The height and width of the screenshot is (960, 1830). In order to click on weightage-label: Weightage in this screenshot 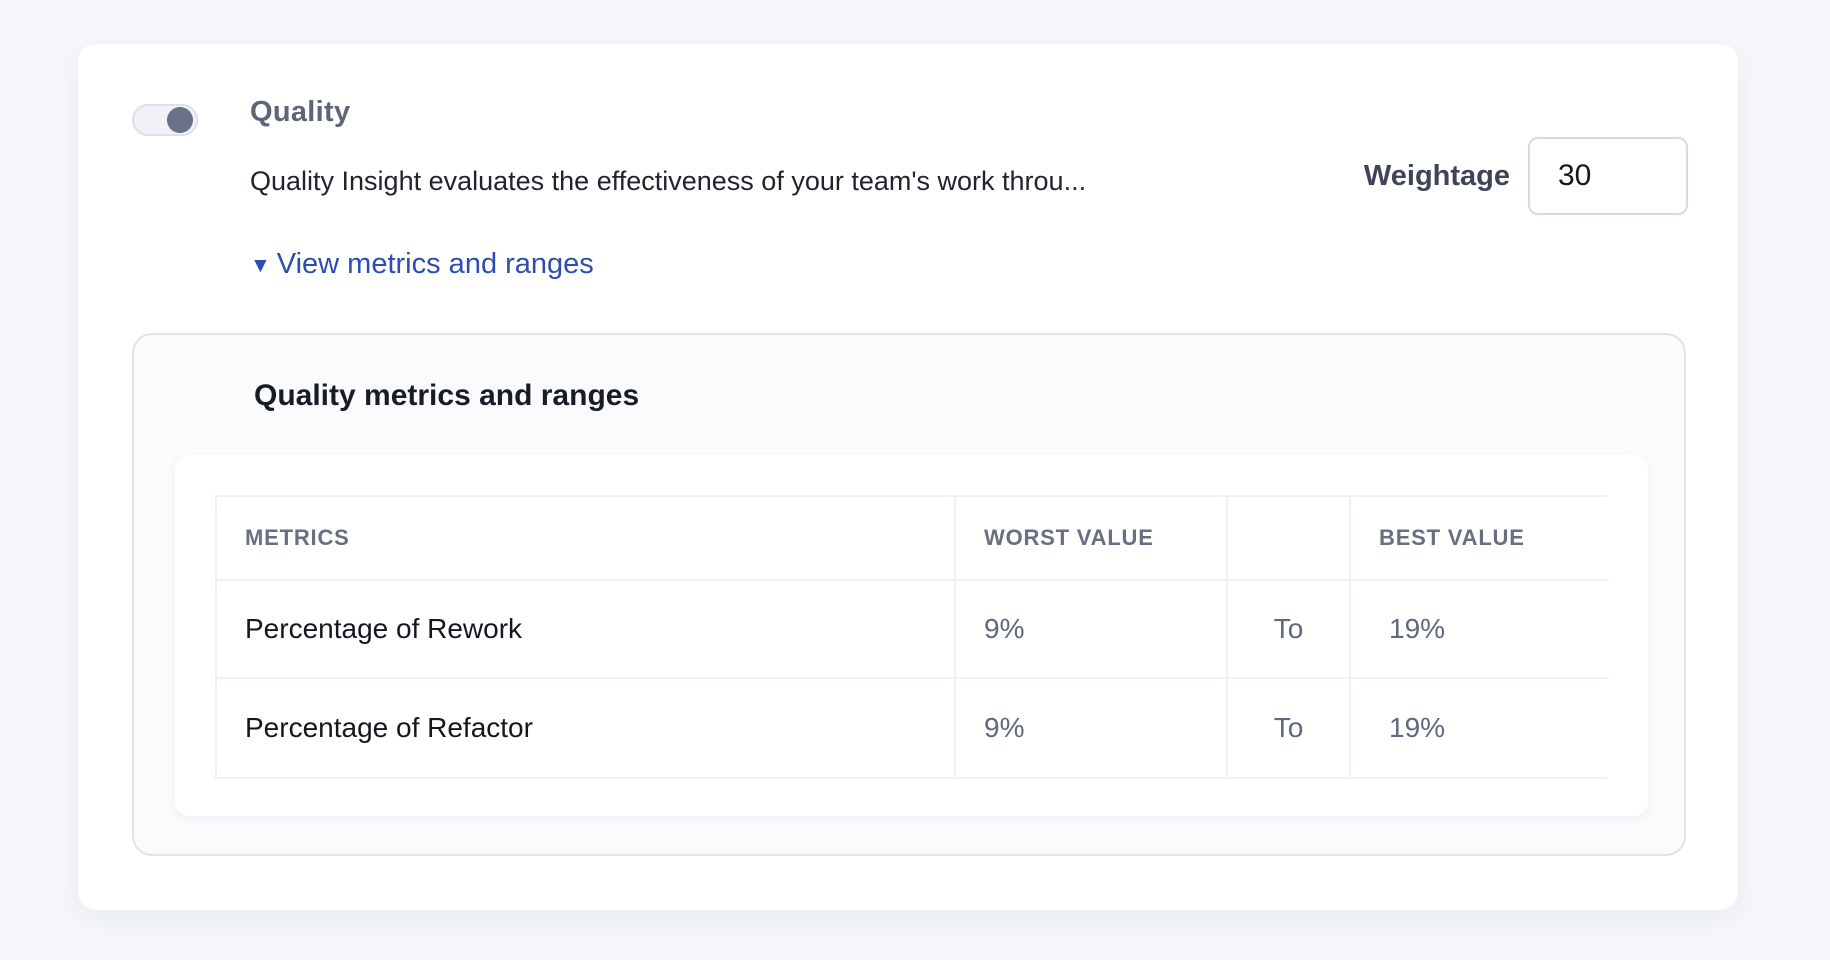, I will do `click(1436, 175)`.